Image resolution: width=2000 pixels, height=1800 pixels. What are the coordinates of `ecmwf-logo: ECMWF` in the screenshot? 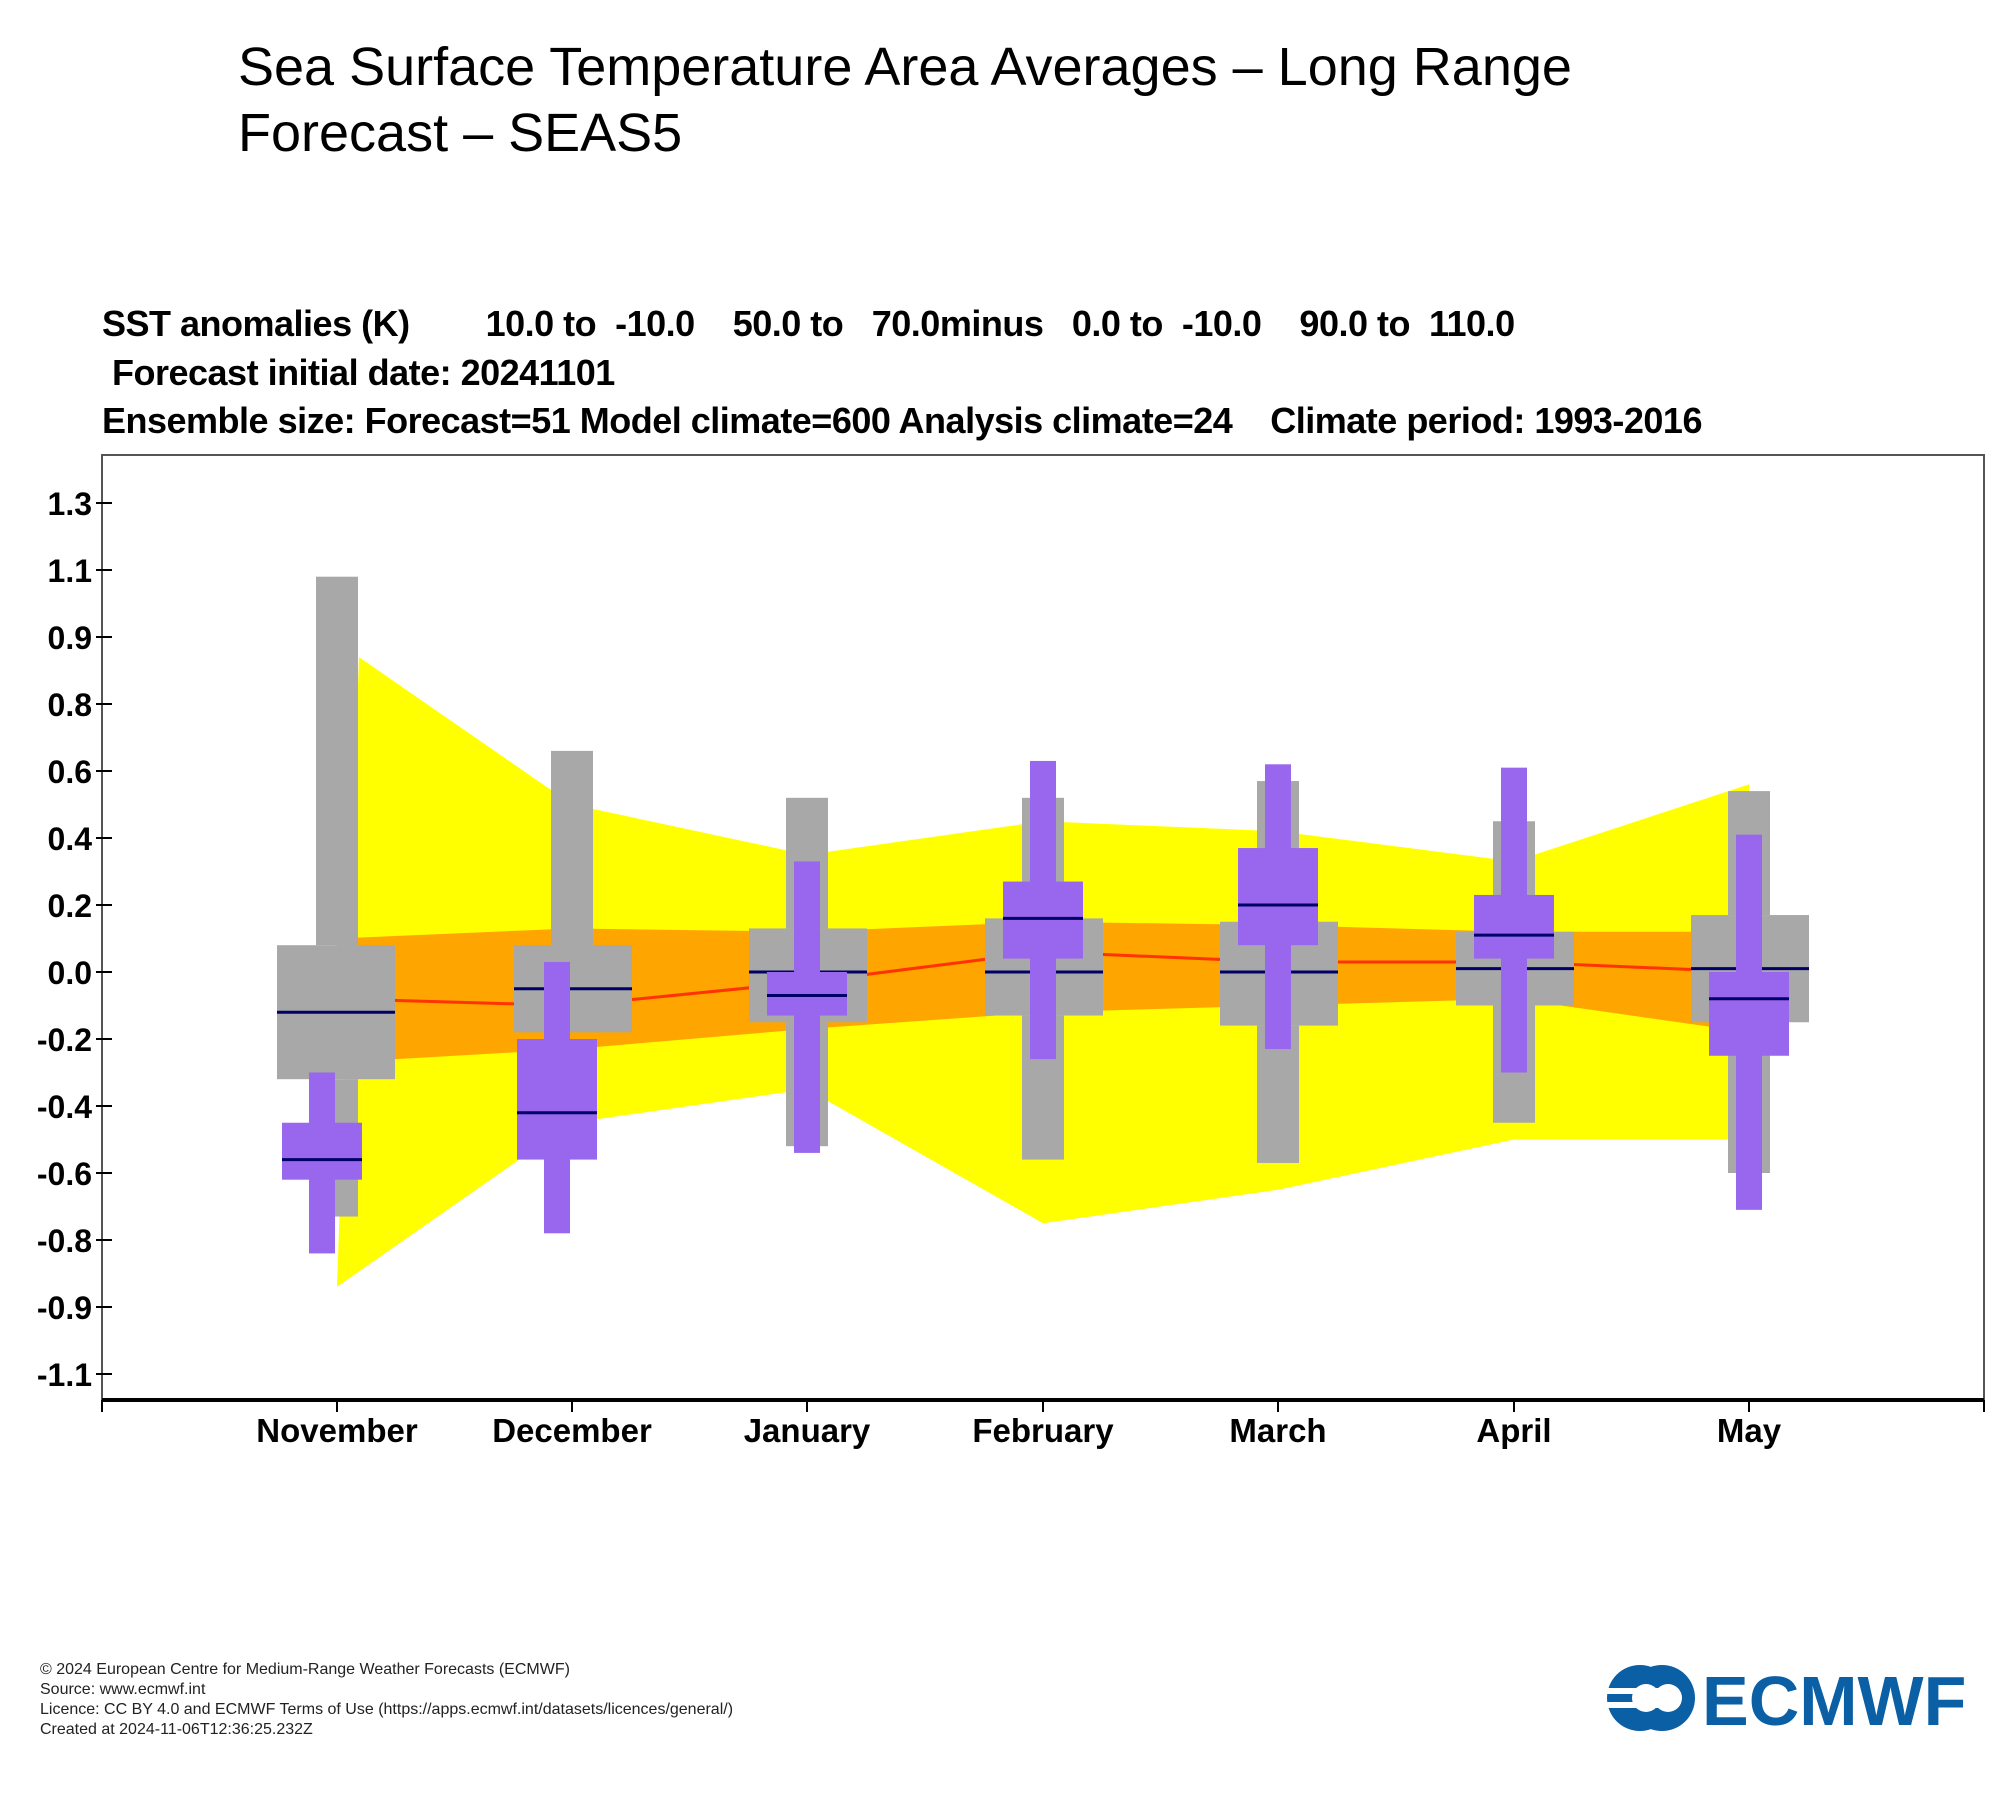 It's located at (1785, 1698).